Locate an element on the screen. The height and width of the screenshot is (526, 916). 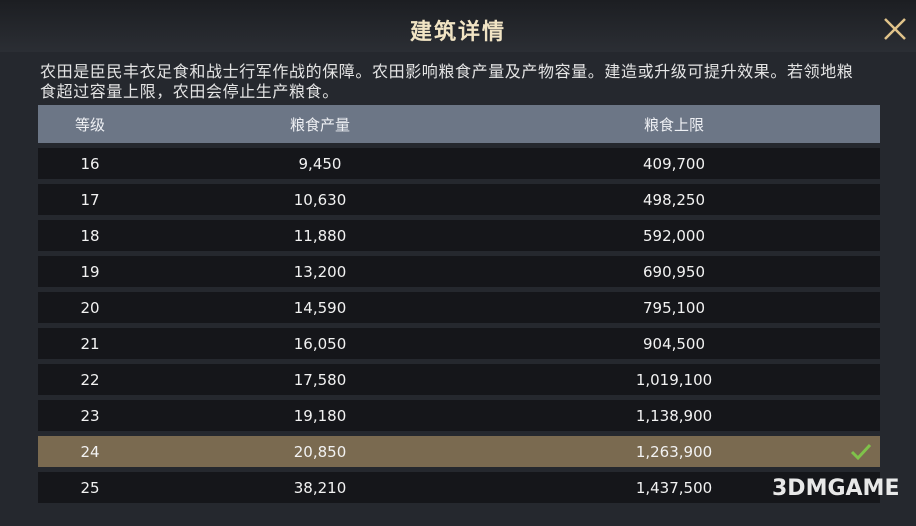
table-cell: 20 is located at coordinates (90, 307).